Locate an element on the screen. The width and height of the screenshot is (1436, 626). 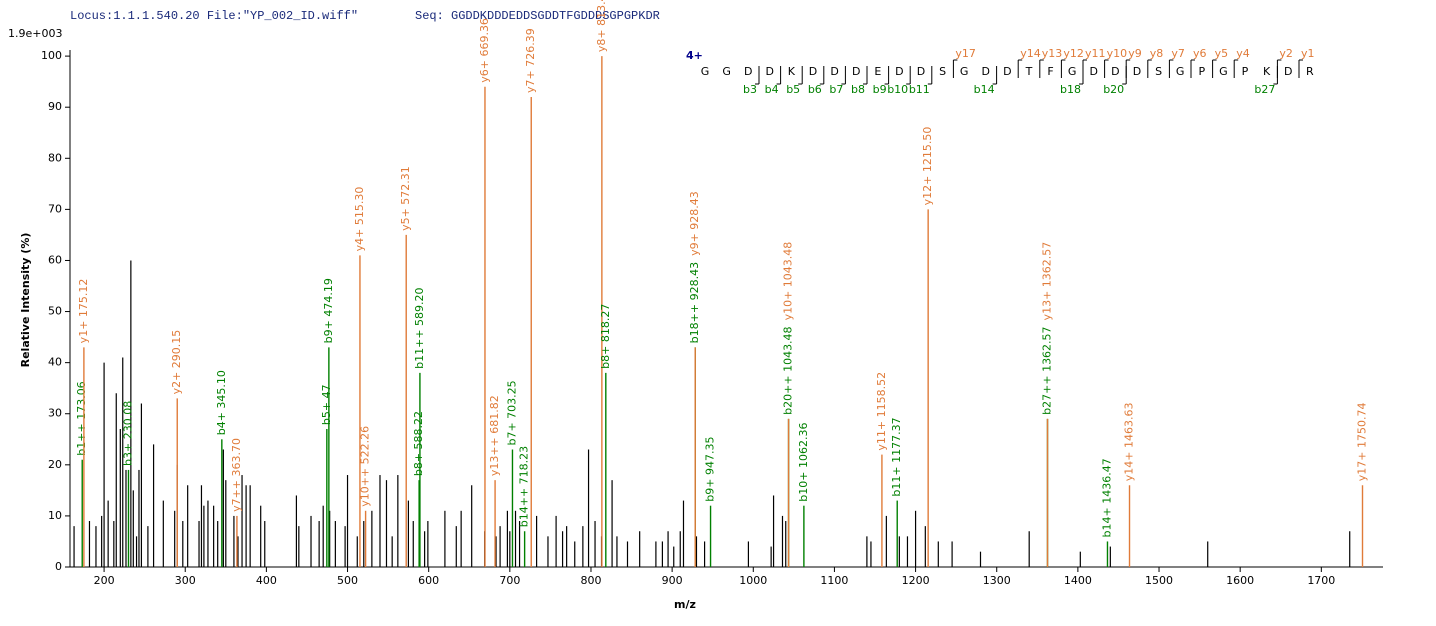
y-axis-label: Relative Intensity (%) is located at coordinates (25, 300).